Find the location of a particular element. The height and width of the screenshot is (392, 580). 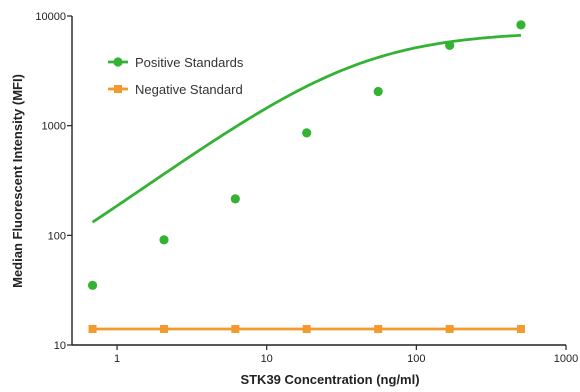

legend-label: Negative Standard is located at coordinates (189, 89).